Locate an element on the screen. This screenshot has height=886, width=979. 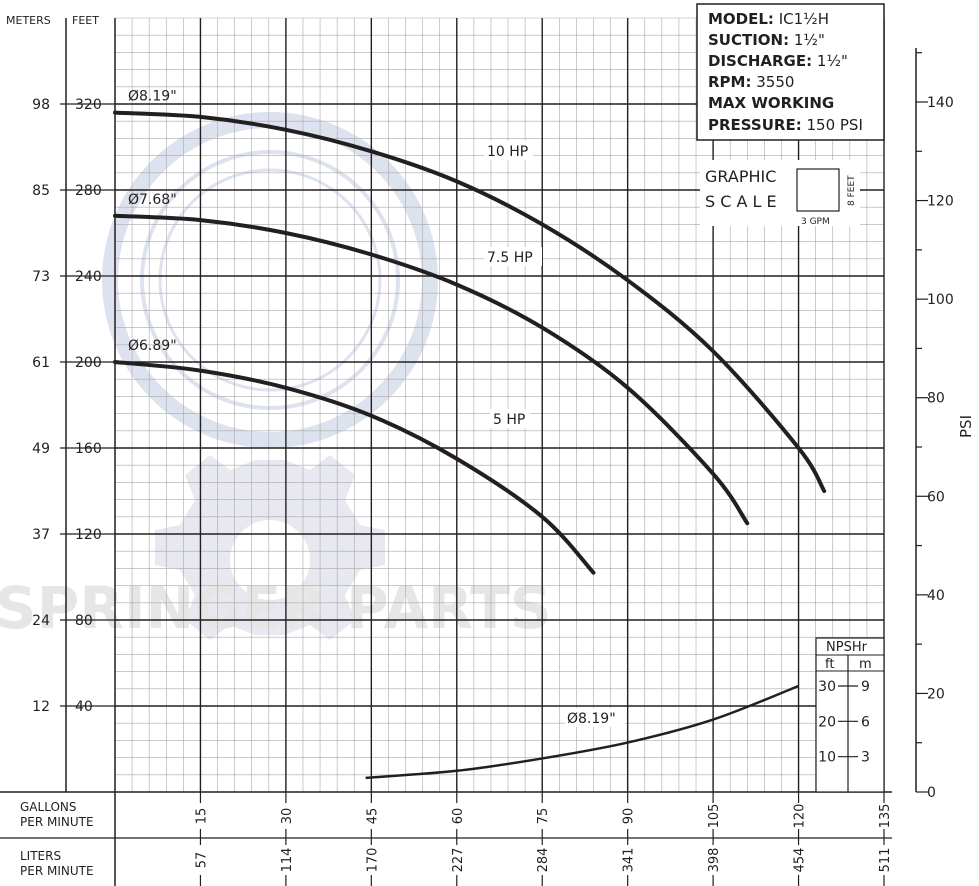
x-axis-gpm-label: 135 is located at coordinates (885, 816).